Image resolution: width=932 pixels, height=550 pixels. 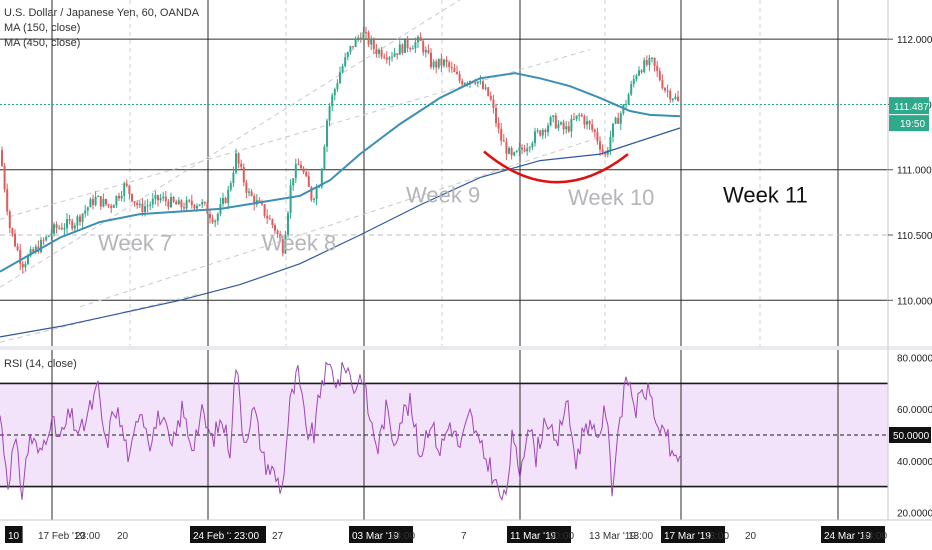 I want to click on time-tick-label: 23:00, so click(x=402, y=536).